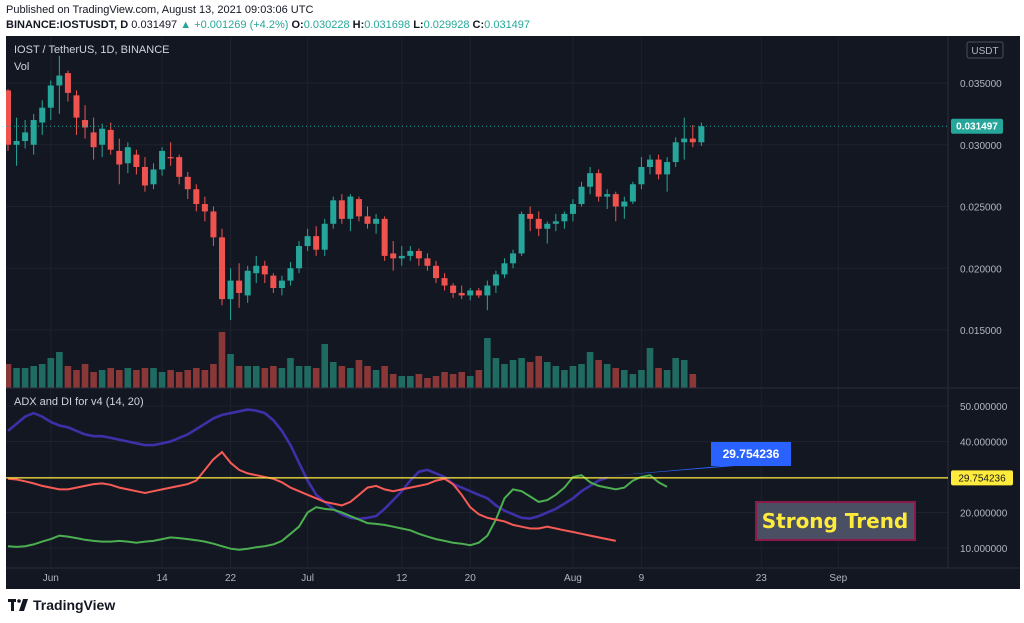 This screenshot has width=1024, height=623. What do you see at coordinates (241, 25) in the screenshot?
I see `price-change: +0.001269 (+4.2%)` at bounding box center [241, 25].